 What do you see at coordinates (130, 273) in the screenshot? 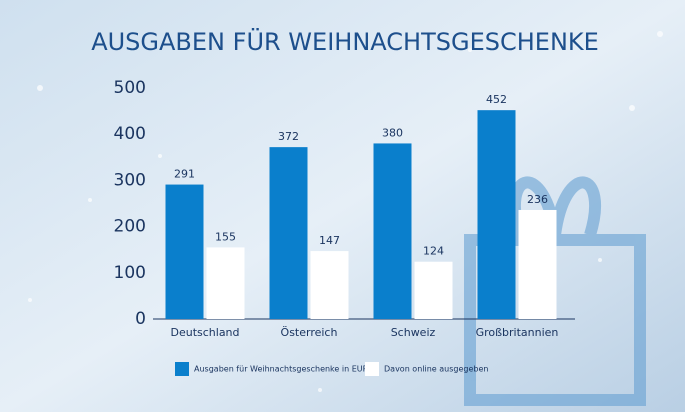
I see `y-tick-label: 100` at bounding box center [130, 273].